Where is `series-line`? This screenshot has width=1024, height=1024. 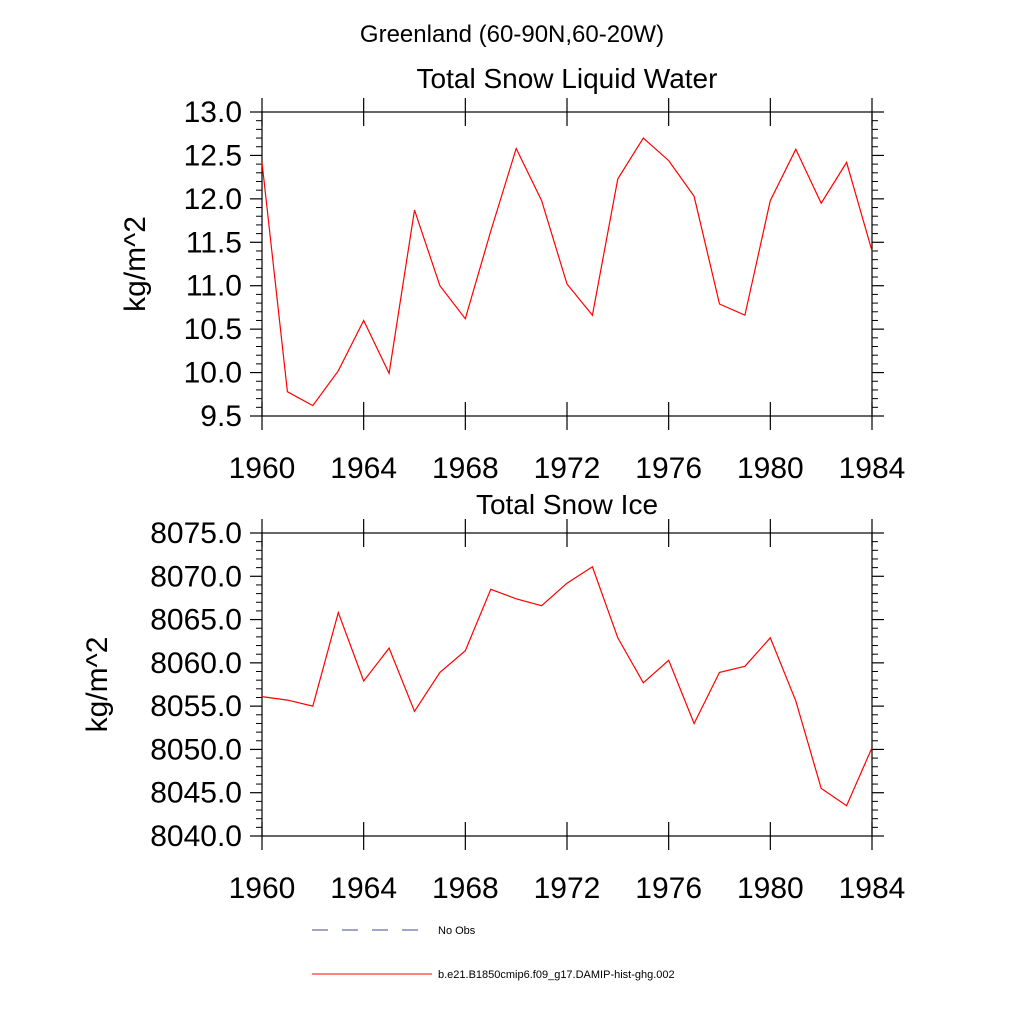 series-line is located at coordinates (567, 686).